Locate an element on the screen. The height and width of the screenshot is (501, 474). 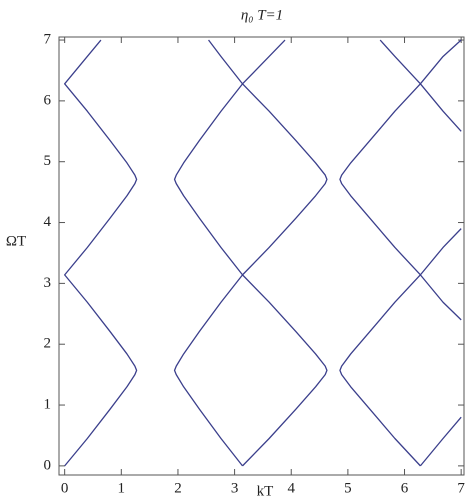
y-tick-label: 2 is located at coordinates (48, 344).